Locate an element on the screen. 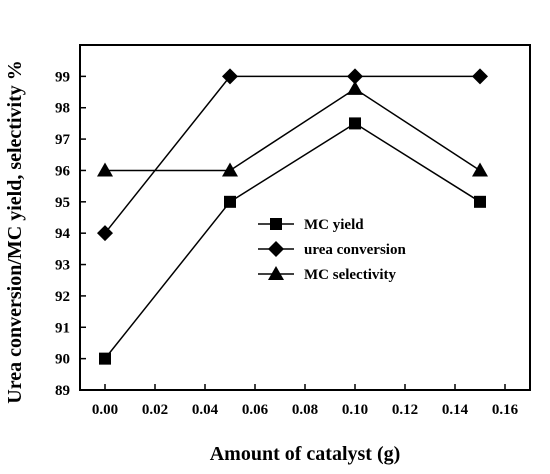 Image resolution: width=550 pixels, height=474 pixels. legend-marker-triangle is located at coordinates (276, 273).